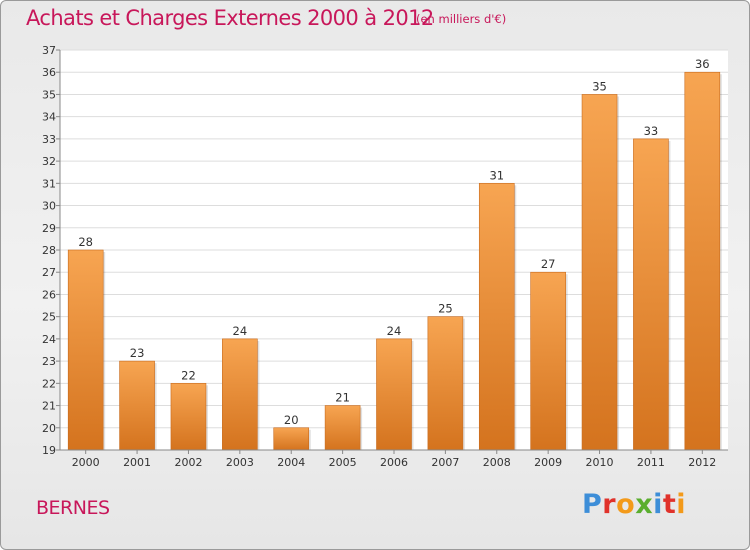 This screenshot has height=550, width=750. Describe the element at coordinates (669, 504) in the screenshot. I see `logo-letter: t` at that location.